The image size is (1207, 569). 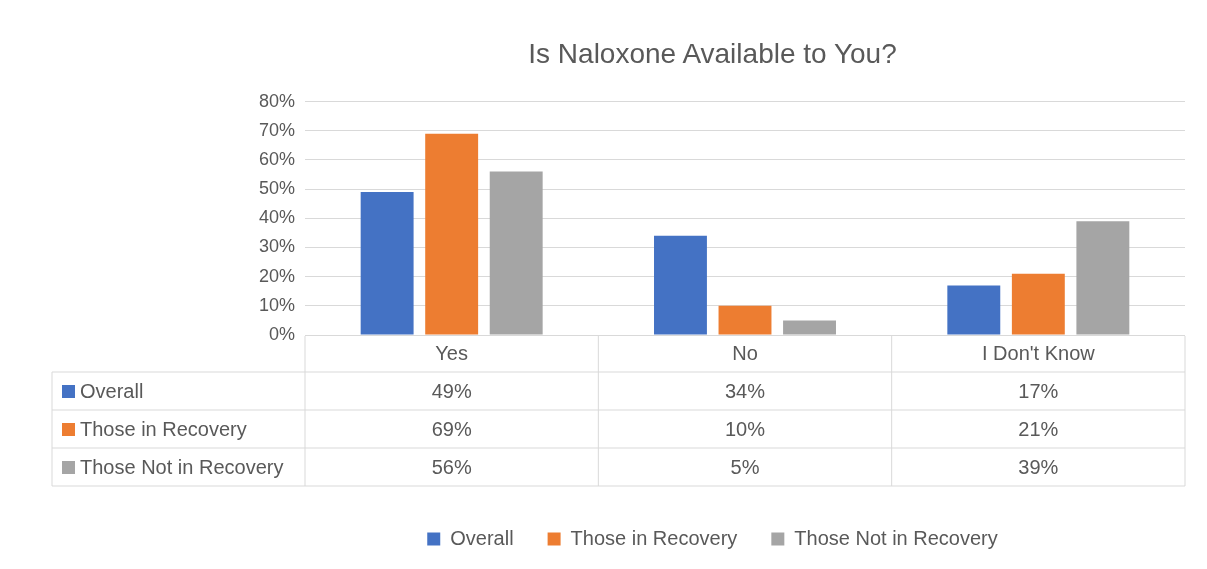 What do you see at coordinates (712, 53) in the screenshot?
I see `chart-title: Is Naloxone Available to You?` at bounding box center [712, 53].